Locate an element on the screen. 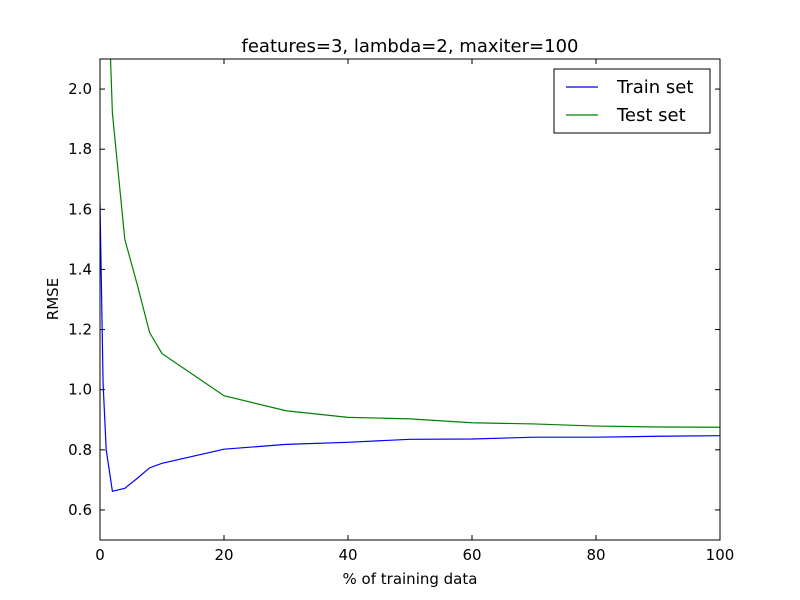  x-tick-label: 40 is located at coordinates (347, 555).